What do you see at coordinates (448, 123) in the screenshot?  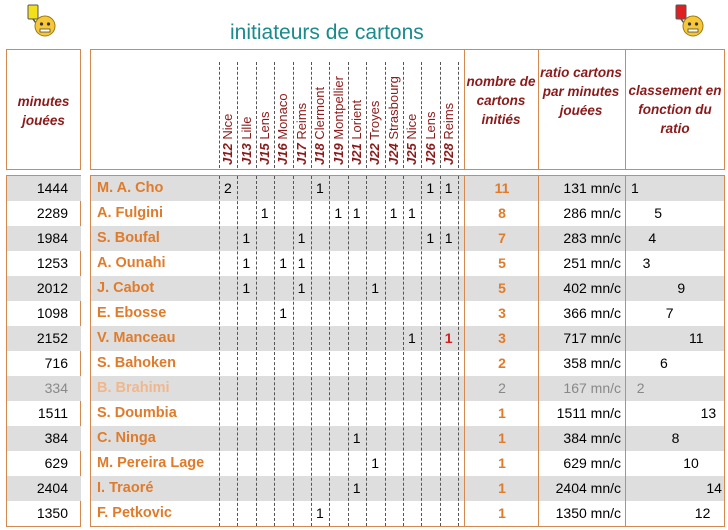 I see `match-team: Reims` at bounding box center [448, 123].